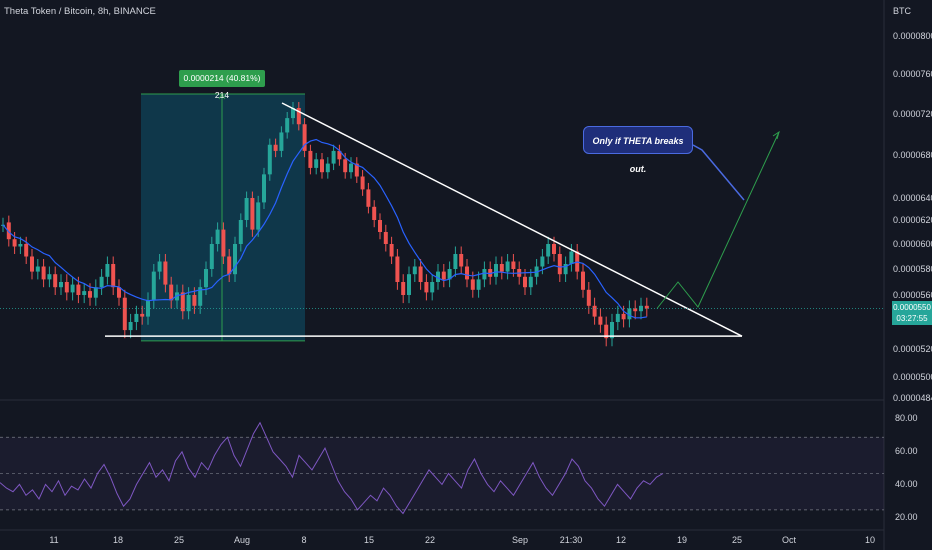  I want to click on measure-box, so click(223, 217).